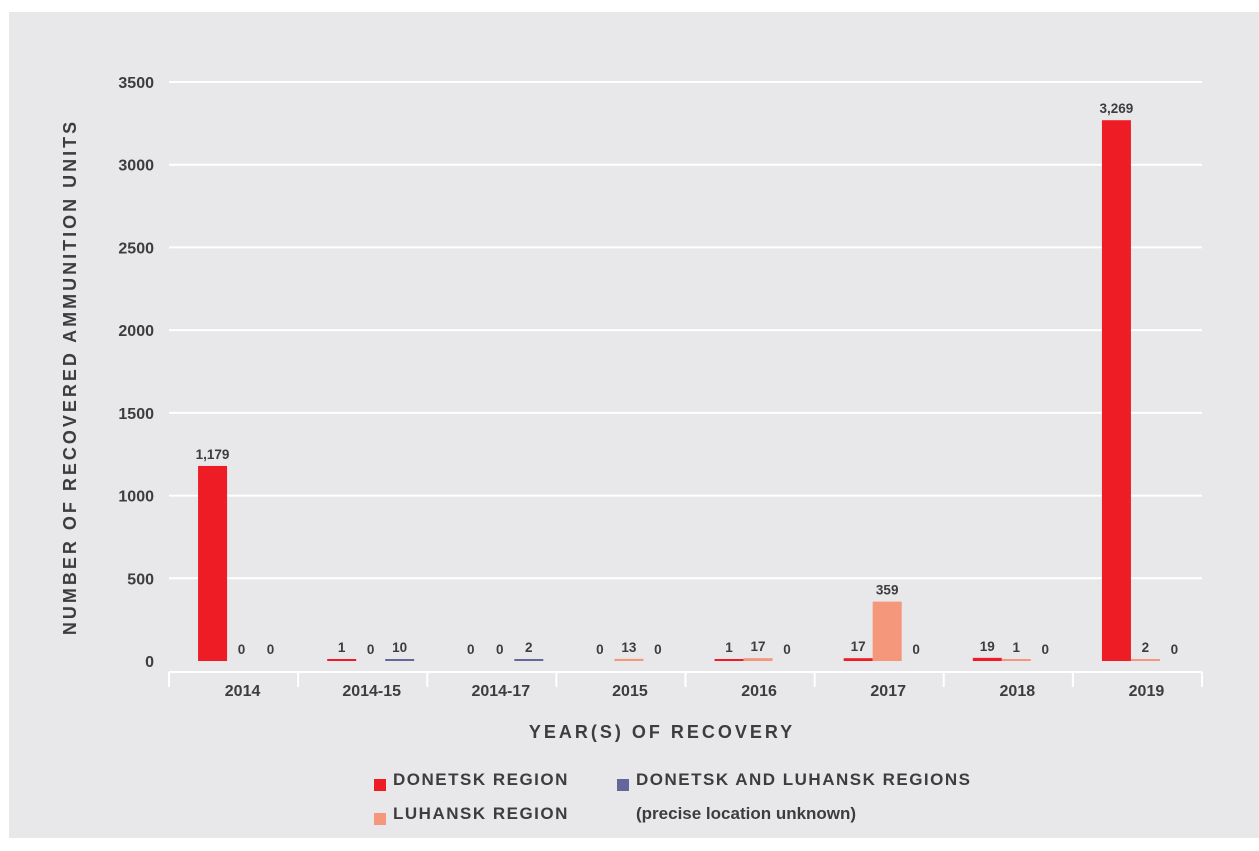 Image resolution: width=1259 pixels, height=851 pixels. I want to click on data-label: 19, so click(987, 646).